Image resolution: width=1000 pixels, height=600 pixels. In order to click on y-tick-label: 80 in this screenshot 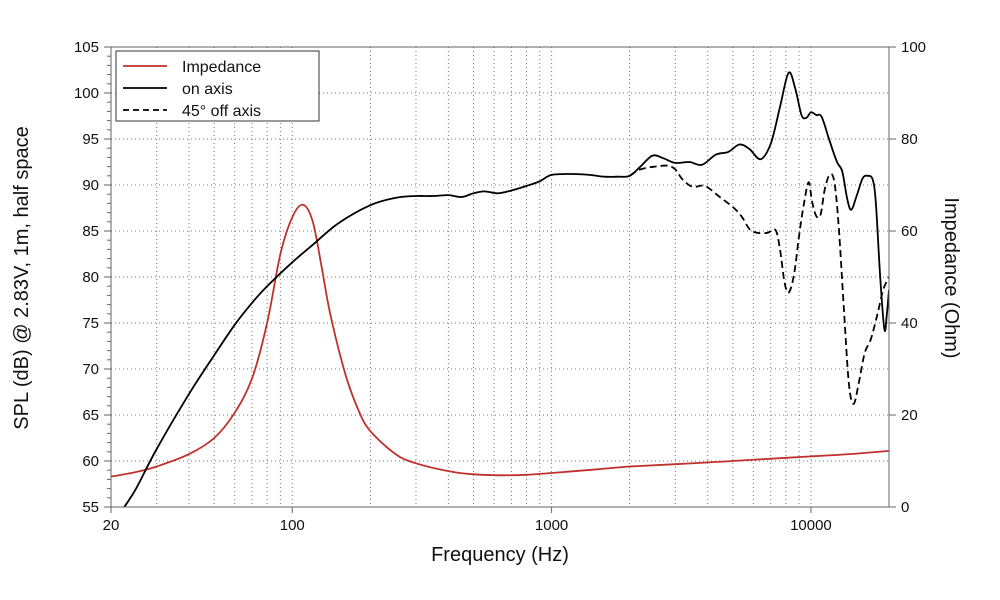, I will do `click(90, 277)`.